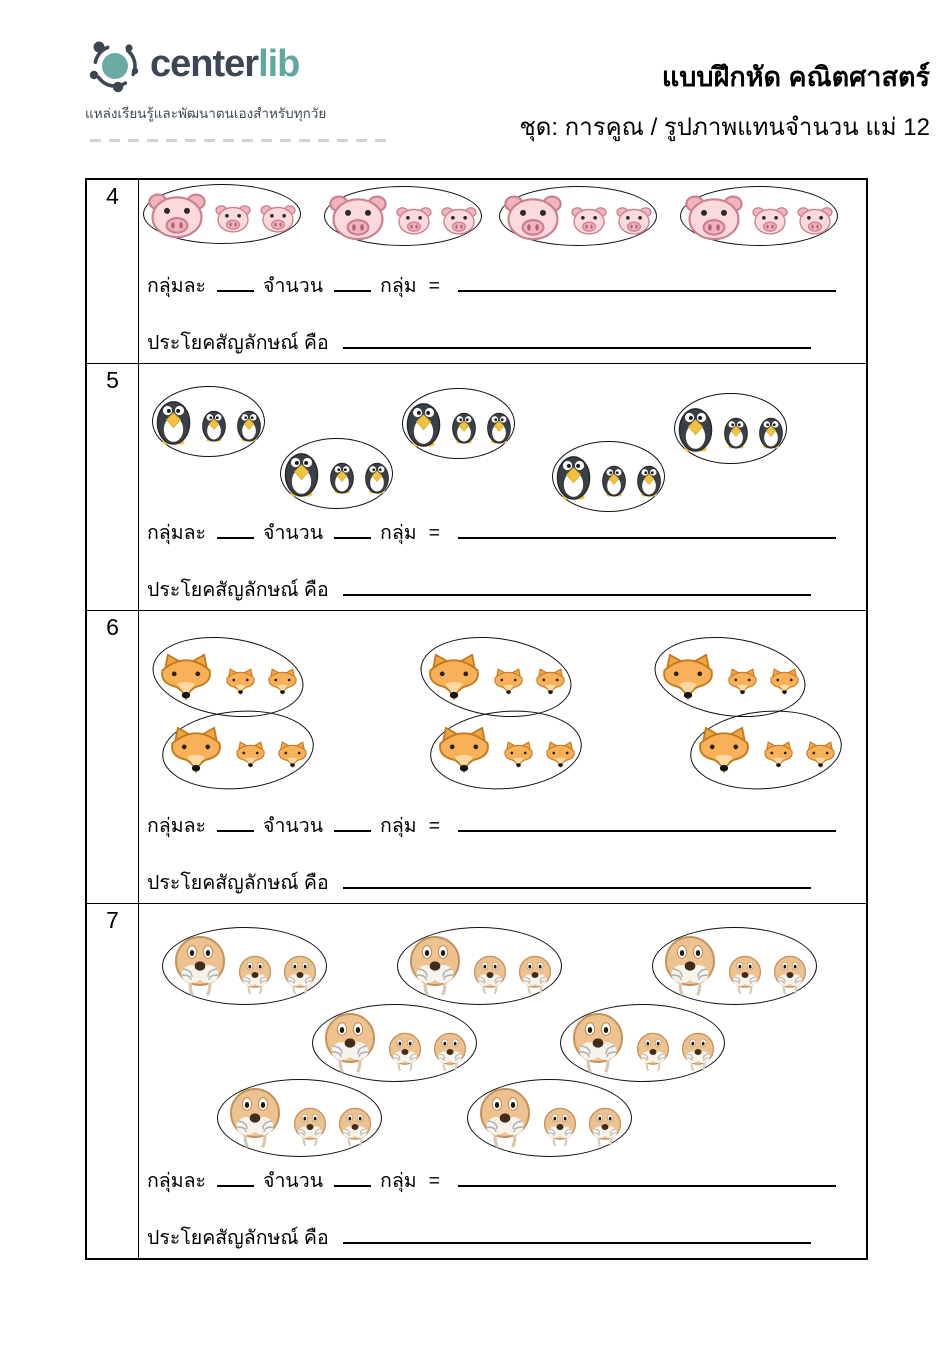 The width and height of the screenshot is (951, 1345). What do you see at coordinates (113, 487) in the screenshot?
I see `row-number: 5` at bounding box center [113, 487].